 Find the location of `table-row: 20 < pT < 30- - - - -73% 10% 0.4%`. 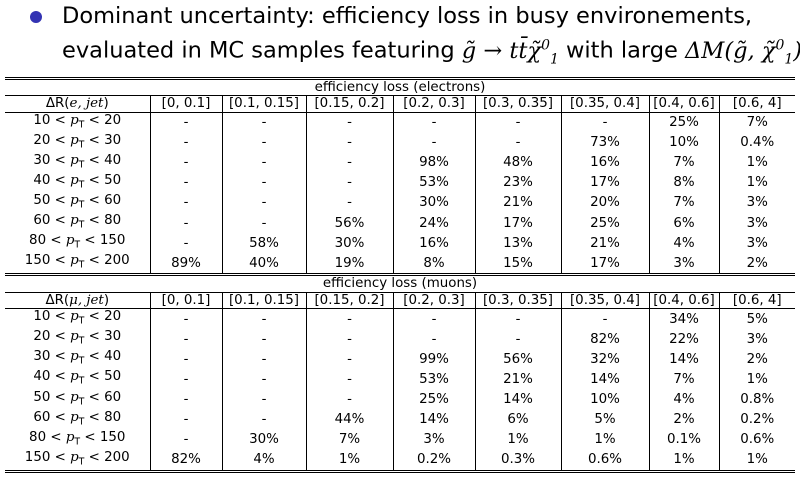

table-row: 20 < pT < 30- - - - -73% 10% 0.4% is located at coordinates (400, 142).